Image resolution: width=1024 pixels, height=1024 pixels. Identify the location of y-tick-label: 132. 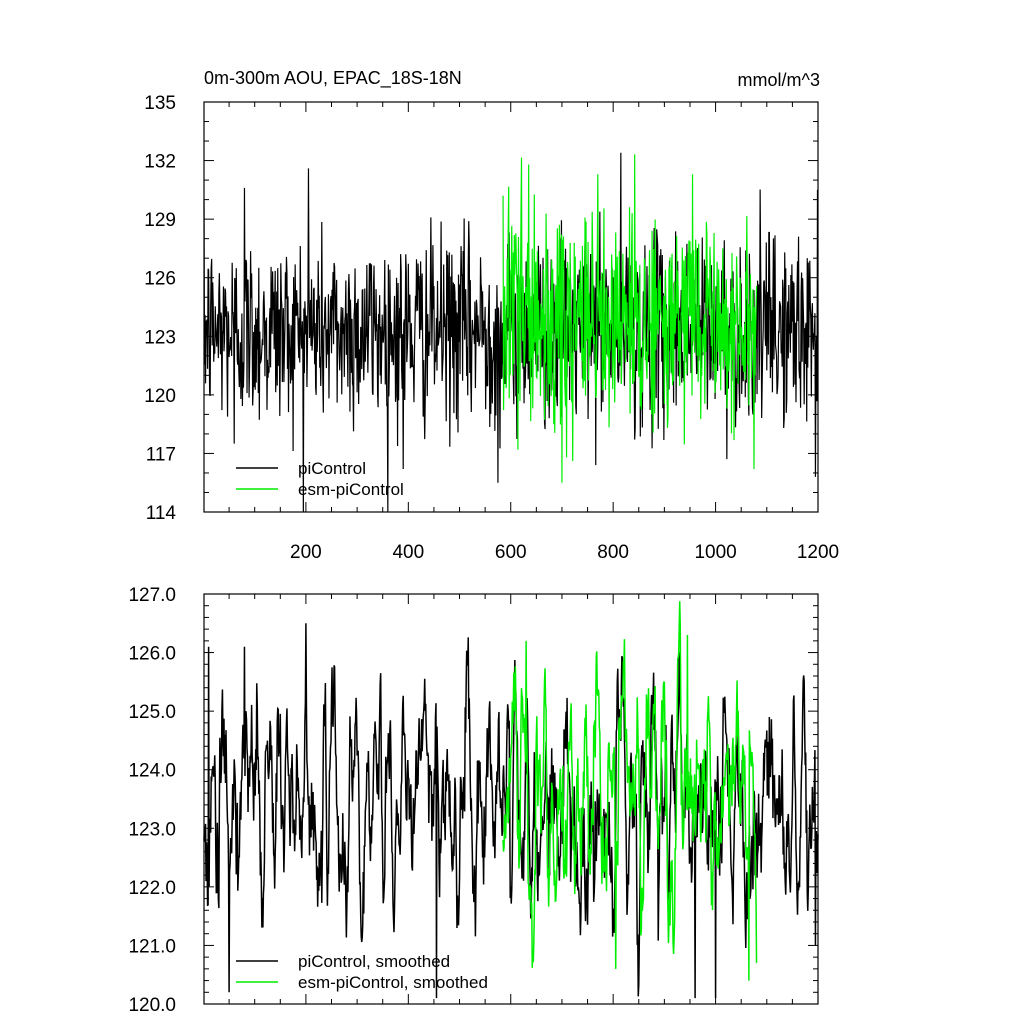
(160, 162).